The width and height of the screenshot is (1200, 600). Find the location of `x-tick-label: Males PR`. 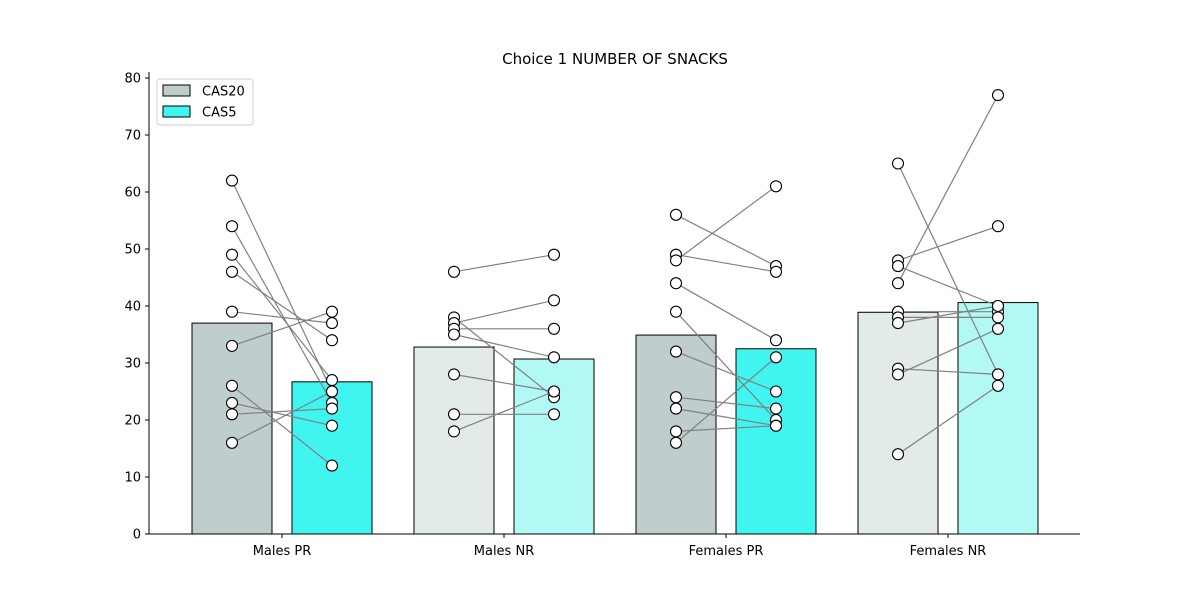

x-tick-label: Males PR is located at coordinates (282, 551).